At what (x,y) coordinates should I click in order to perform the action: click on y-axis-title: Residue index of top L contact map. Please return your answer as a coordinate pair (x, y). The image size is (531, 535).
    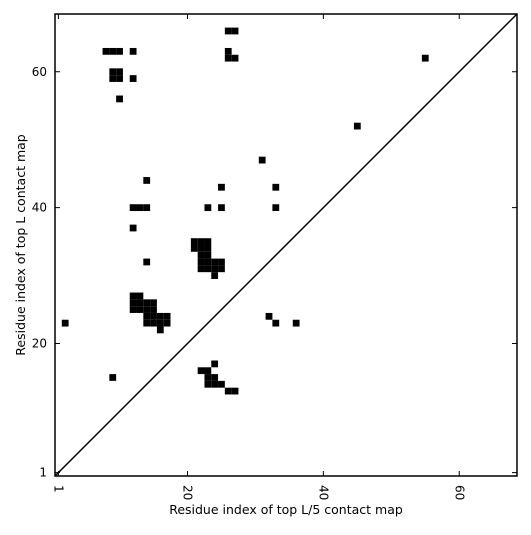
    Looking at the image, I should click on (20, 244).